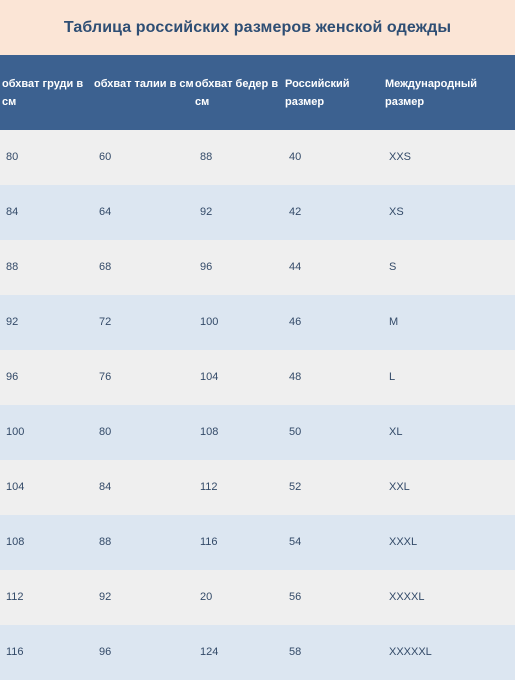  Describe the element at coordinates (295, 432) in the screenshot. I see `russian-size-cell: 50` at that location.